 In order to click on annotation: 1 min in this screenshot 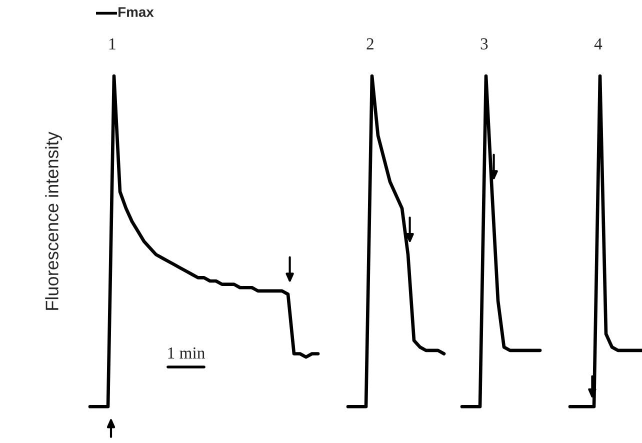, I will do `click(186, 352)`.